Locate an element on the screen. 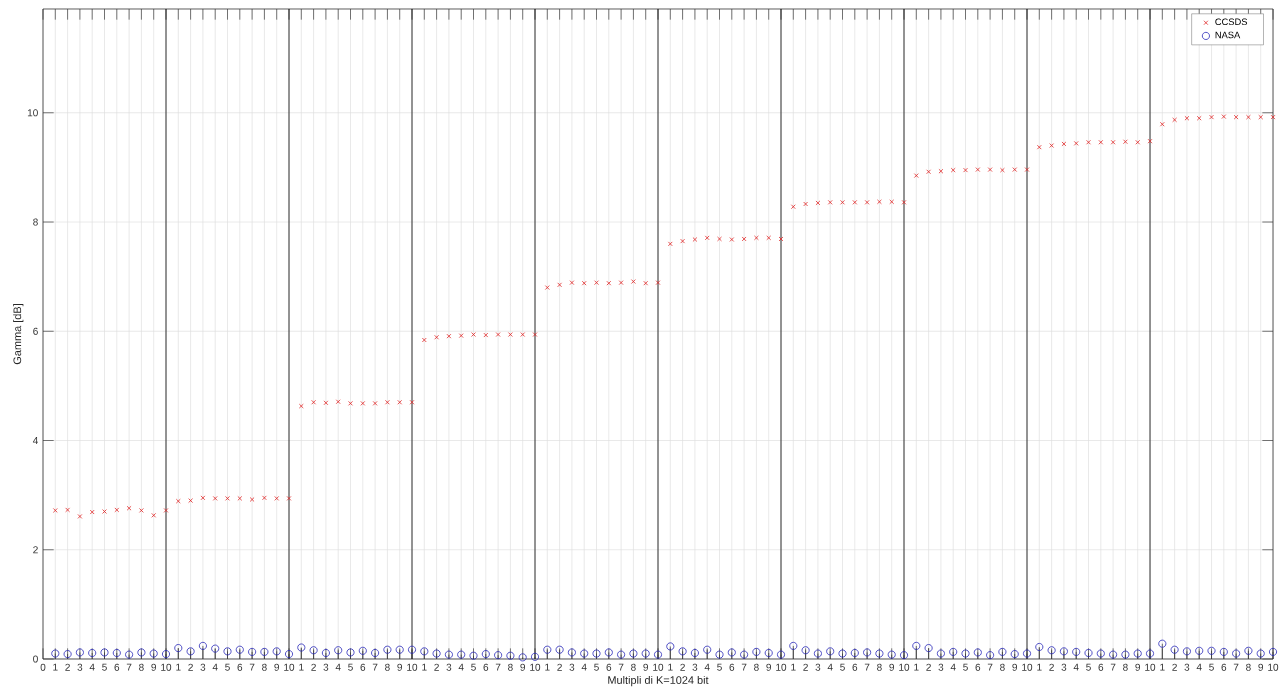 The height and width of the screenshot is (696, 1288). y-tick-label: 2 is located at coordinates (35, 550).